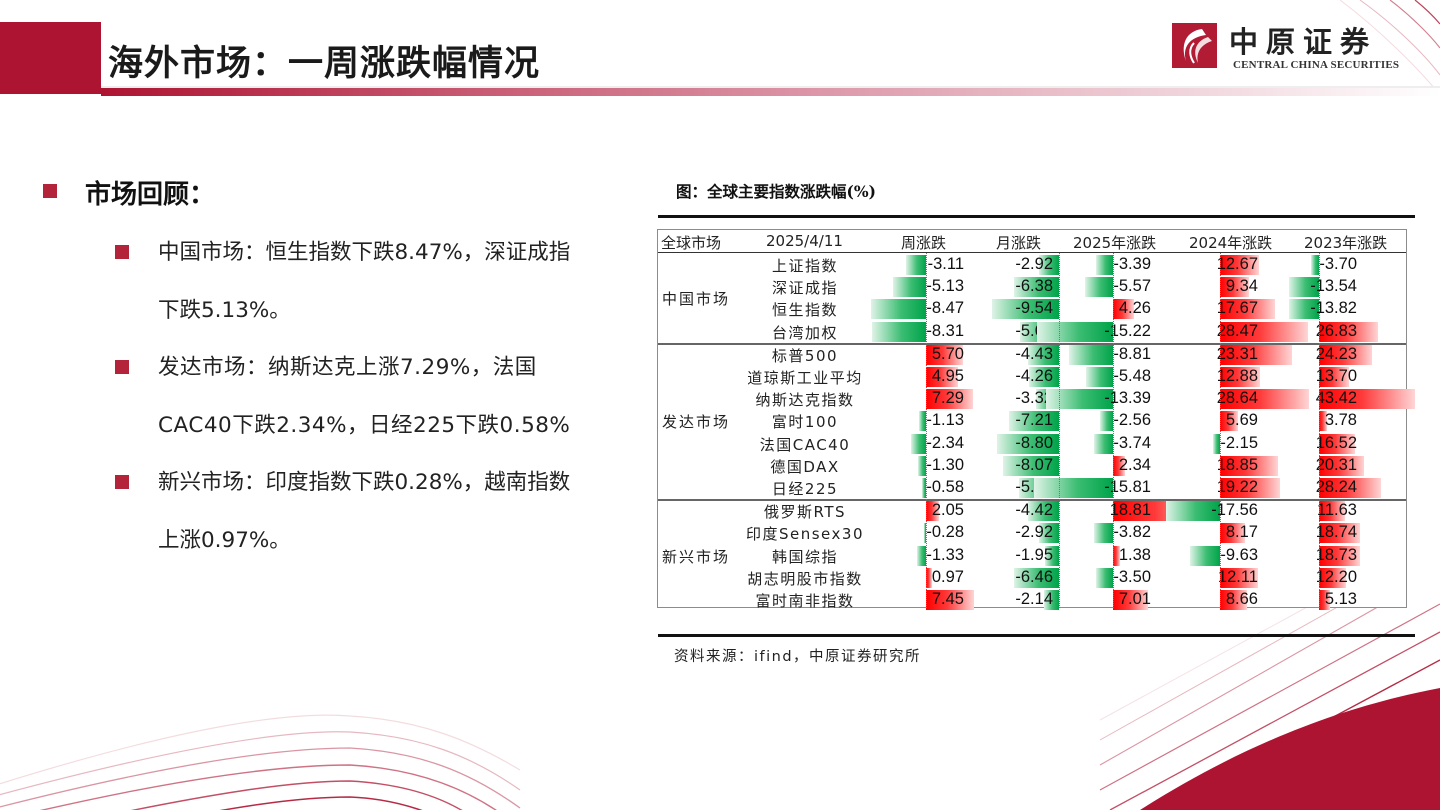  What do you see at coordinates (224, 540) in the screenshot?
I see `bullet-line: 上涨0.97%。` at bounding box center [224, 540].